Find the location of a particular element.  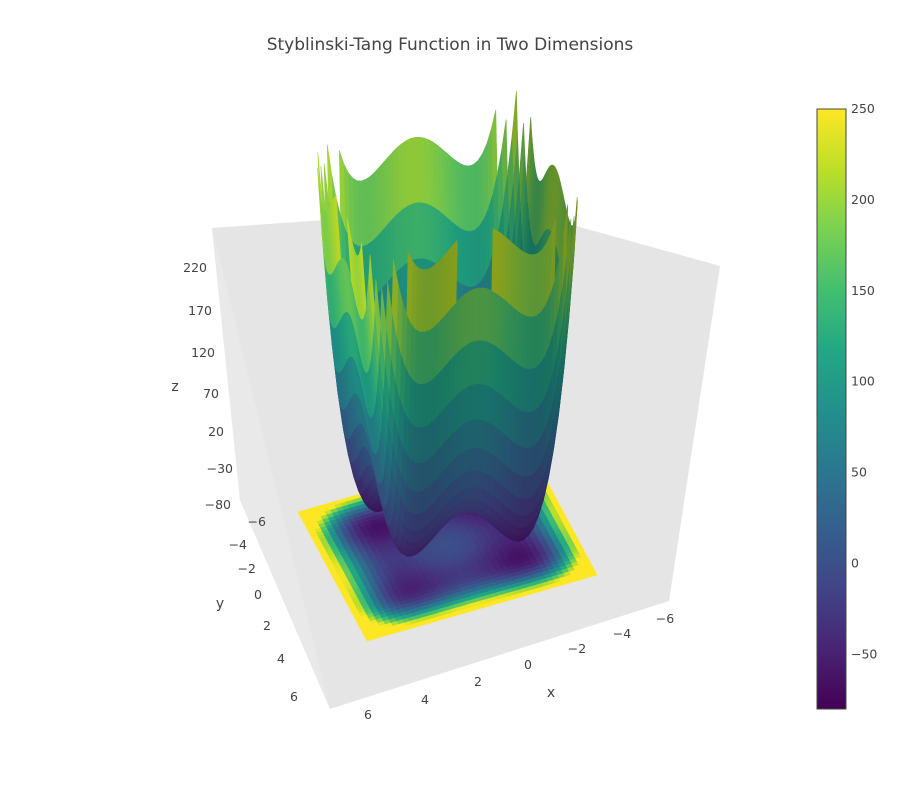

y-tick-label: −4 is located at coordinates (238, 544).